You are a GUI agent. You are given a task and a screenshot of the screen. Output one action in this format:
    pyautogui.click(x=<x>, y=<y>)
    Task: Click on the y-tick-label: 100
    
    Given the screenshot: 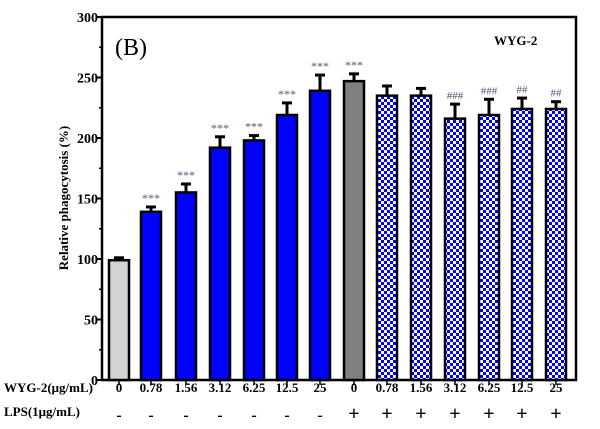 What is the action you would take?
    pyautogui.click(x=87, y=260)
    